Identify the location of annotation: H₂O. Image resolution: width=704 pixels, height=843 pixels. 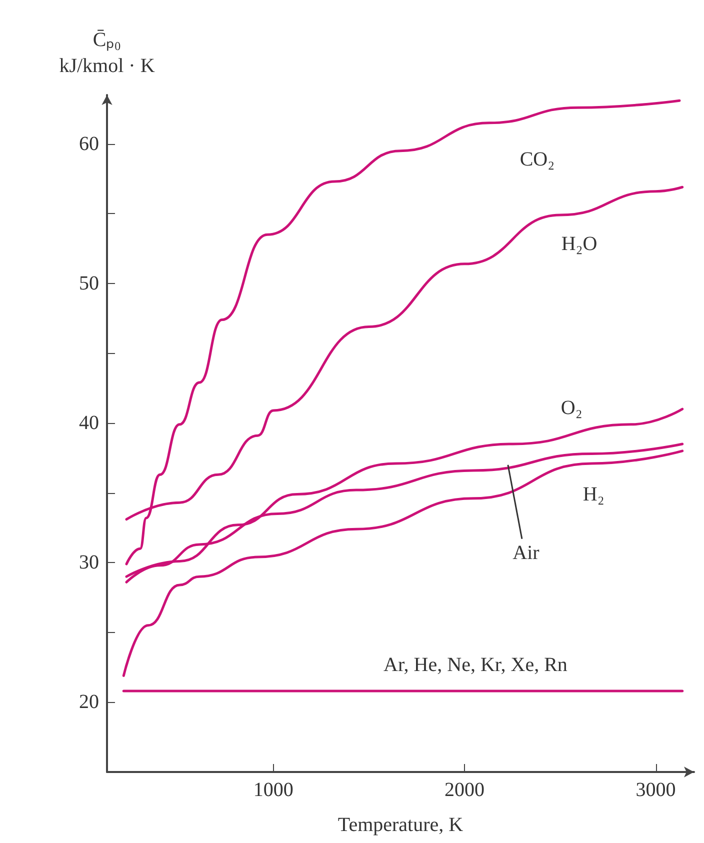
(579, 243).